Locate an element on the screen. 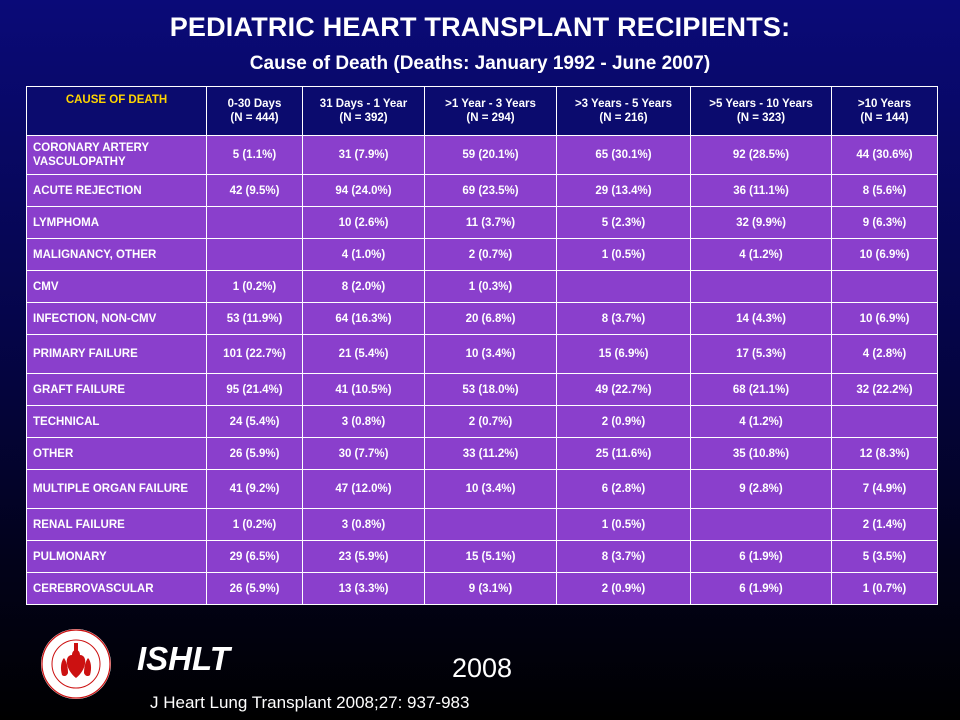  cause-cell: GRAFT FAILURE is located at coordinates (116, 389).